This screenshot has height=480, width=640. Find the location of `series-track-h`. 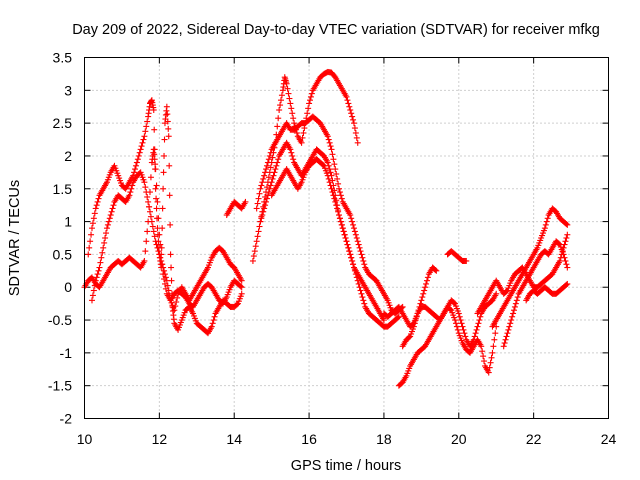

series-track-h is located at coordinates (327, 240).